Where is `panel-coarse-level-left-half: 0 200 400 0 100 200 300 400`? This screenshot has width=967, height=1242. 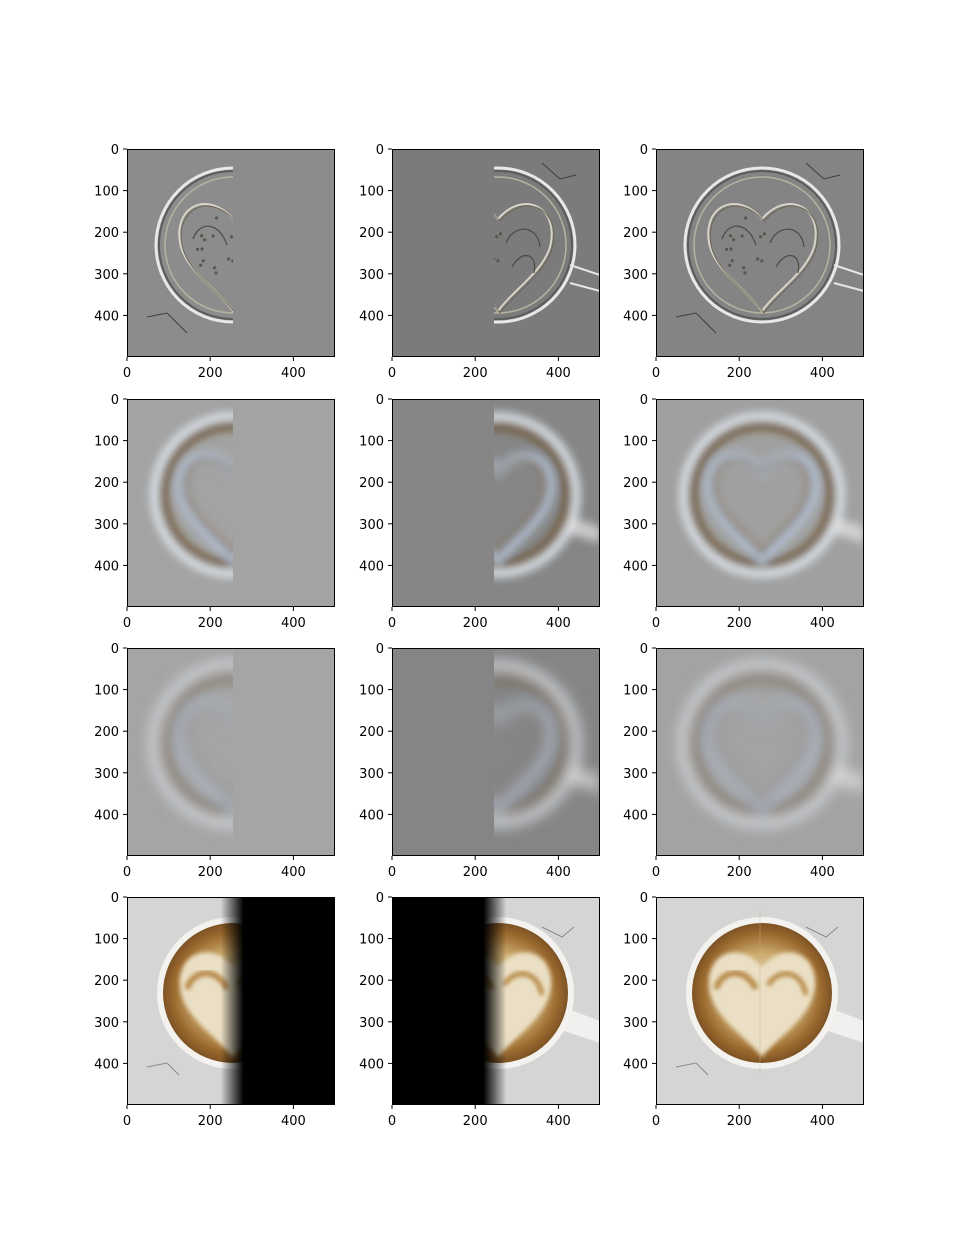 panel-coarse-level-left-half: 0 200 400 0 100 200 300 400 is located at coordinates (214, 761).